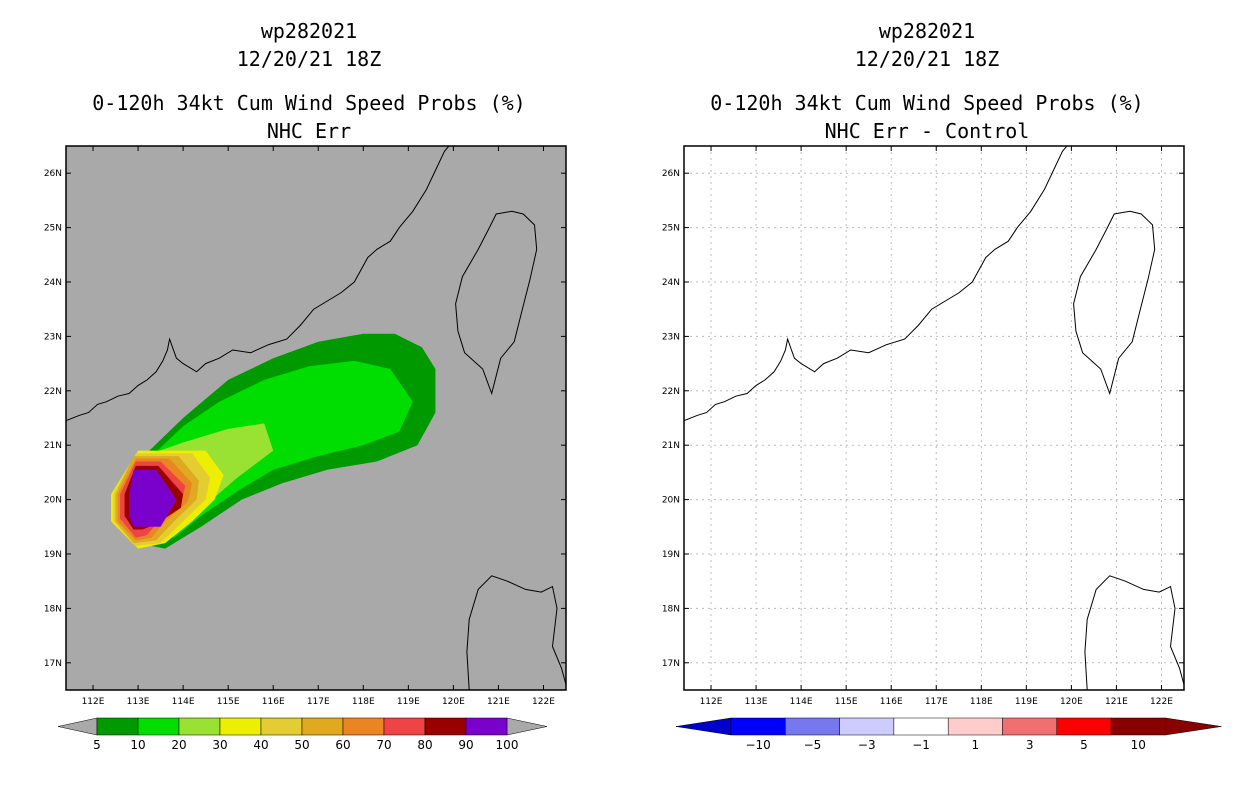 This screenshot has height=800, width=1236. I want to click on right-colorbar: −10 −5 −3 −1 1 3 5 10, so click(948, 734).